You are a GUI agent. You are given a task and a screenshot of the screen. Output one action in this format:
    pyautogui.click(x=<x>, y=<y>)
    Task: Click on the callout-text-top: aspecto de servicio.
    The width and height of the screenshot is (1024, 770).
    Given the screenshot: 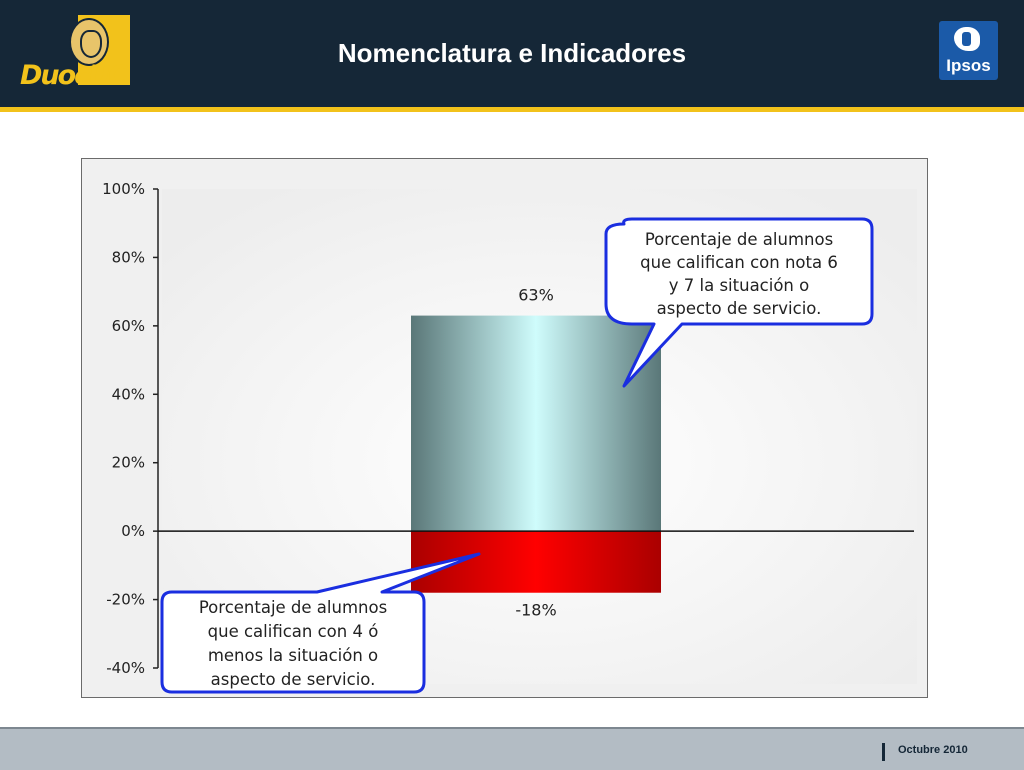 What is the action you would take?
    pyautogui.click(x=739, y=308)
    